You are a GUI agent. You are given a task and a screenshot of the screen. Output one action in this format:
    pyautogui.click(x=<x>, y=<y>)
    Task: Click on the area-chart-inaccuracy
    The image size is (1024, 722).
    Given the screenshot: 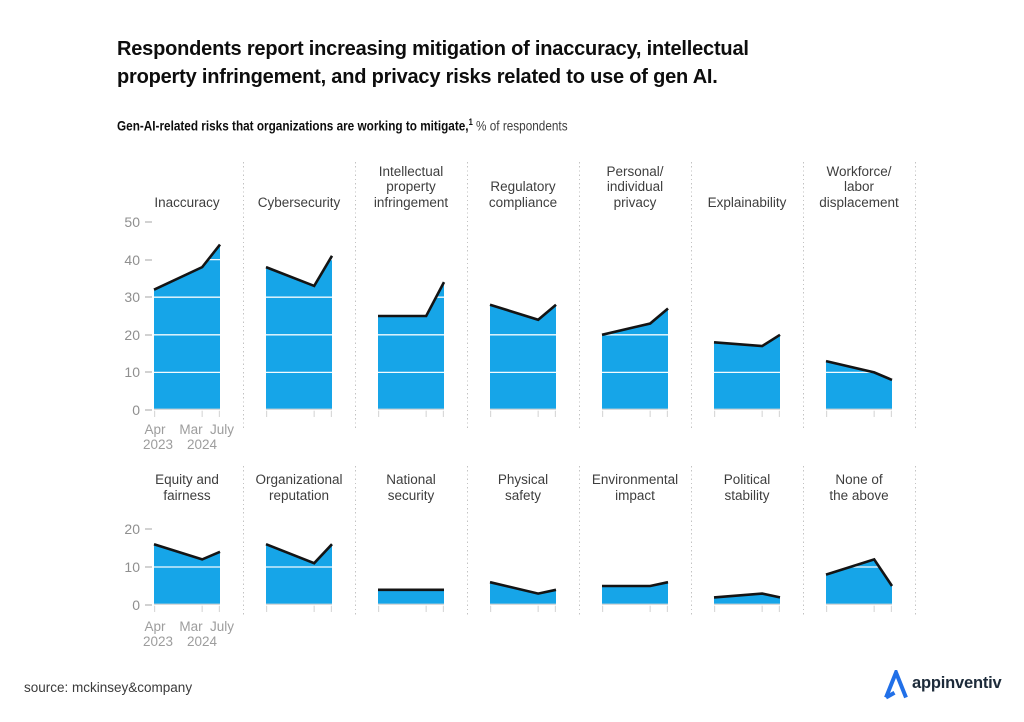 What is the action you would take?
    pyautogui.click(x=187, y=319)
    